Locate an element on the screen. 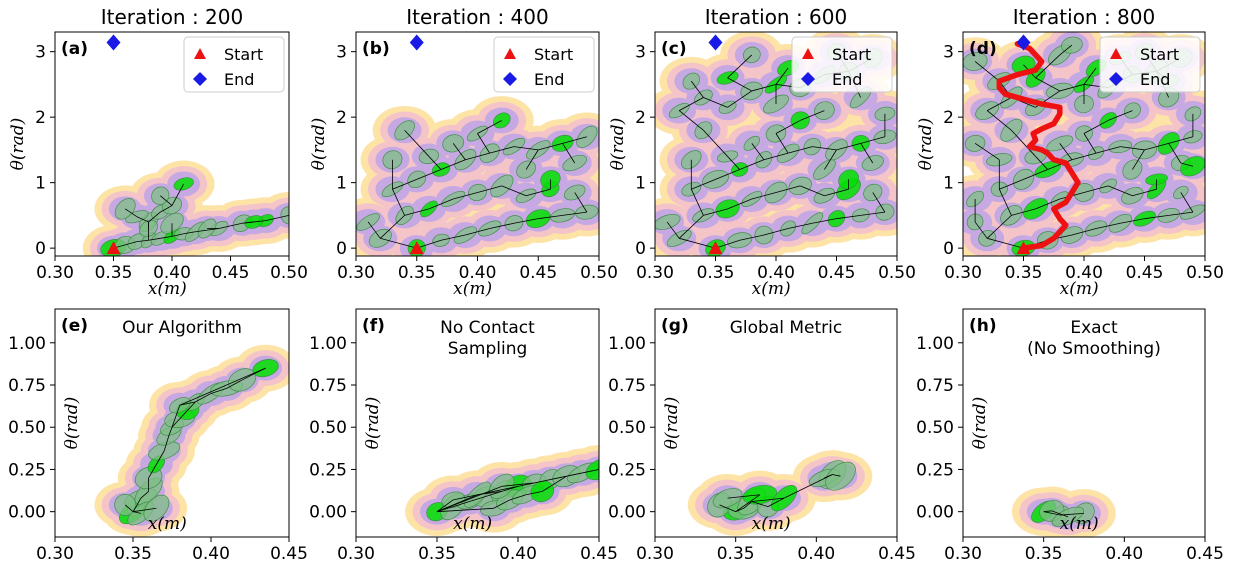 This screenshot has width=1233, height=572. legend-start-marker is located at coordinates (1116, 53).